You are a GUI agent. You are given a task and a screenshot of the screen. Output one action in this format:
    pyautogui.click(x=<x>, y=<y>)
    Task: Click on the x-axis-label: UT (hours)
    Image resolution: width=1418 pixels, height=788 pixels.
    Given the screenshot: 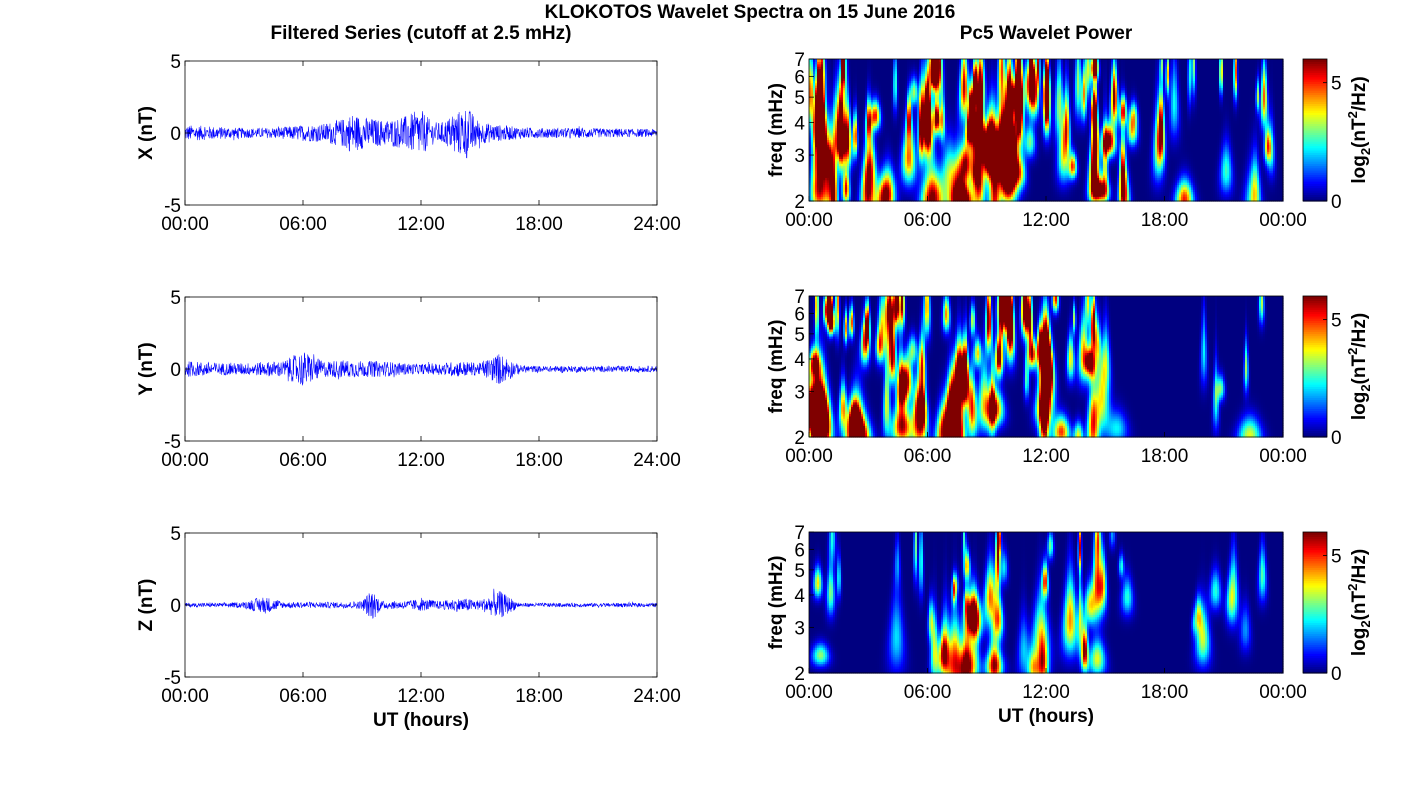 What is the action you would take?
    pyautogui.click(x=421, y=720)
    